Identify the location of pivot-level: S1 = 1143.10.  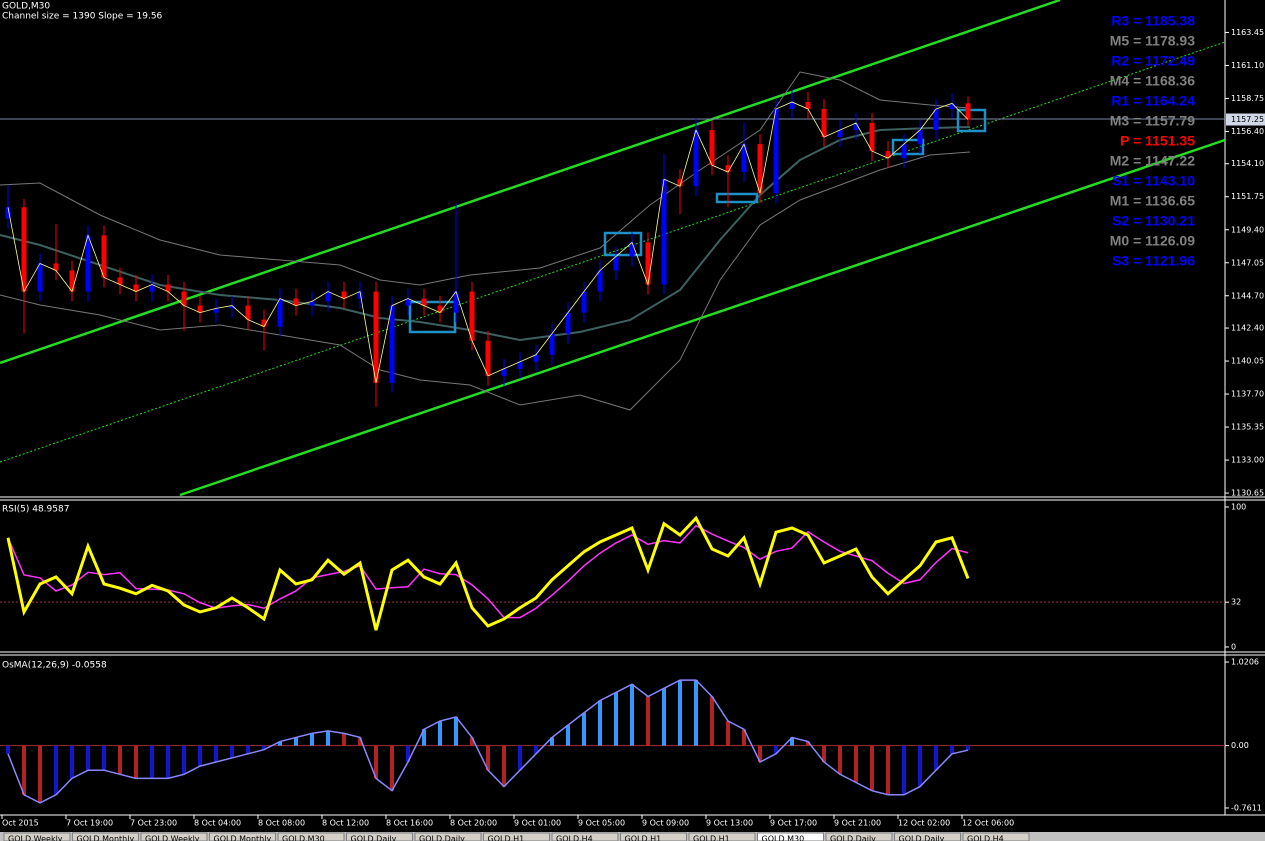
(1153, 181).